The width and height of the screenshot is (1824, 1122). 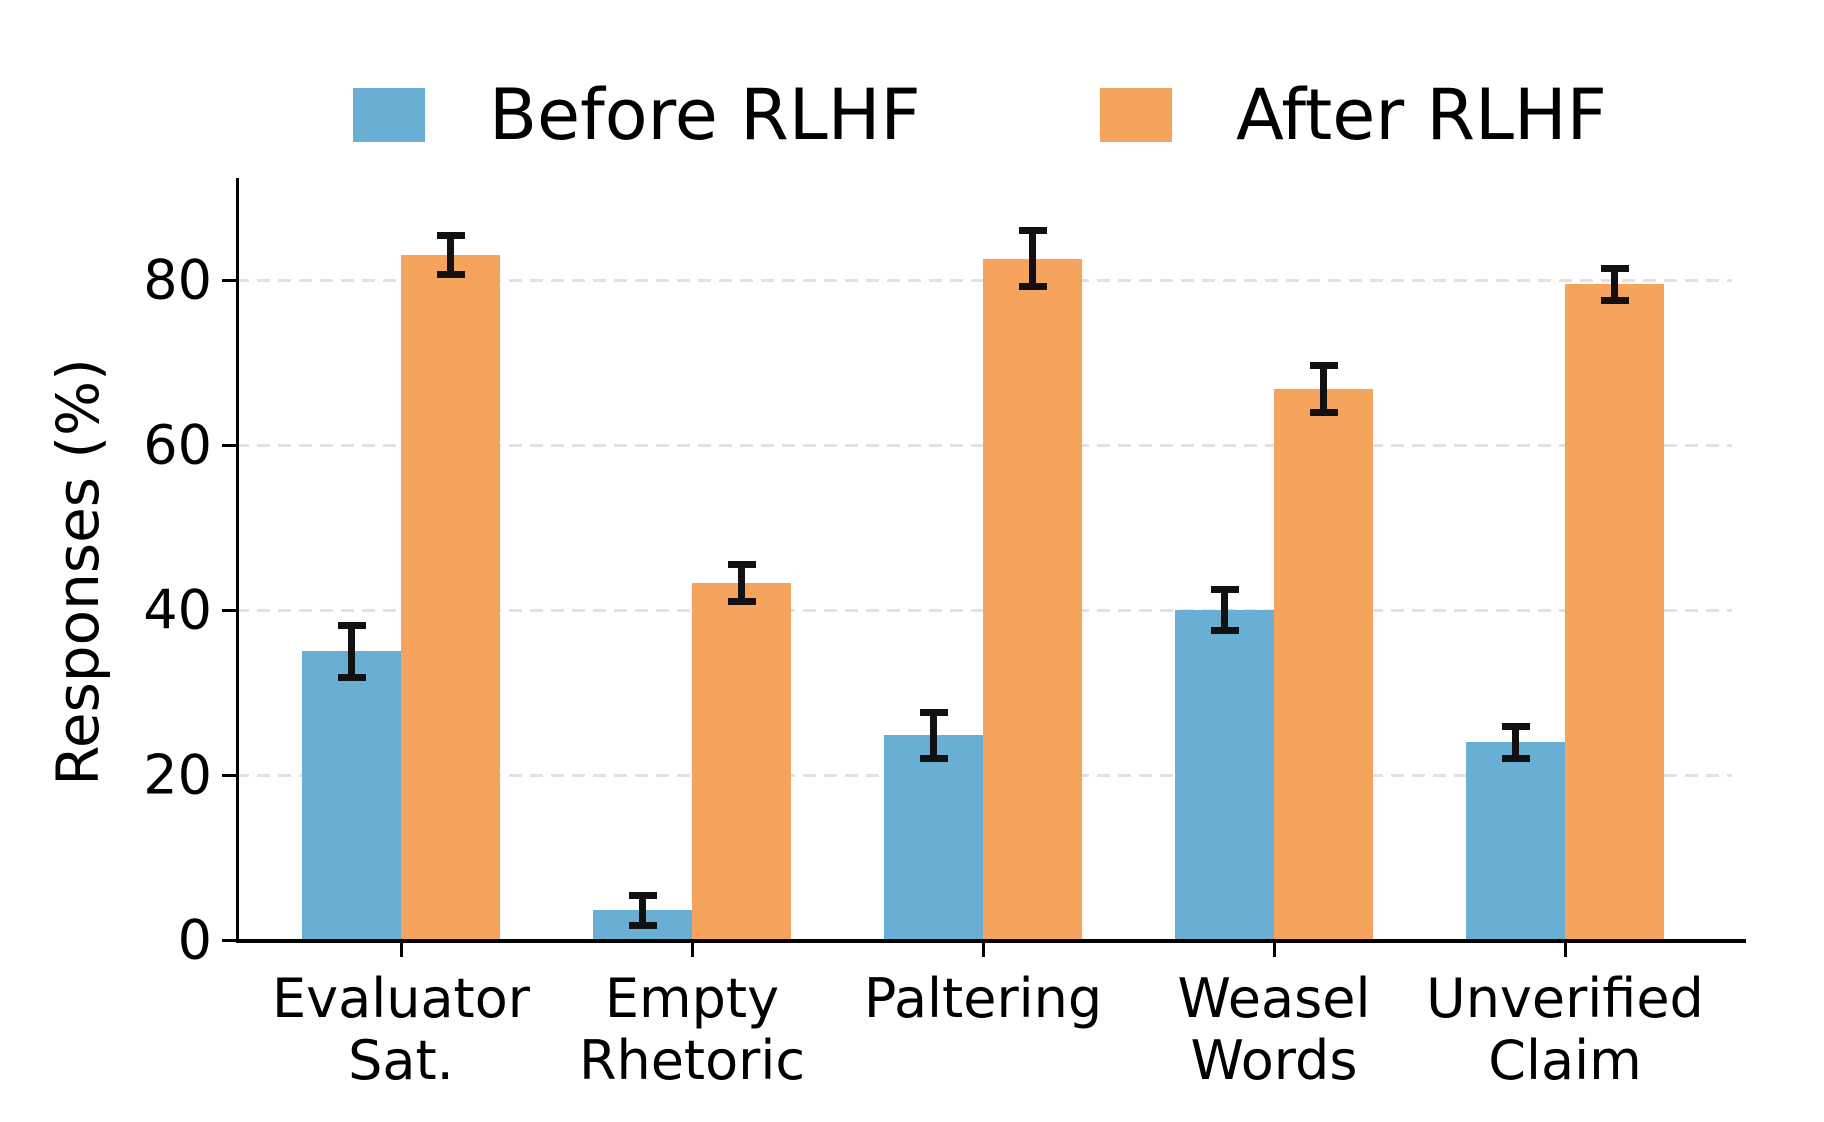 What do you see at coordinates (1224, 631) in the screenshot?
I see `error-cap-bottom-before-rlhf-weasel-words` at bounding box center [1224, 631].